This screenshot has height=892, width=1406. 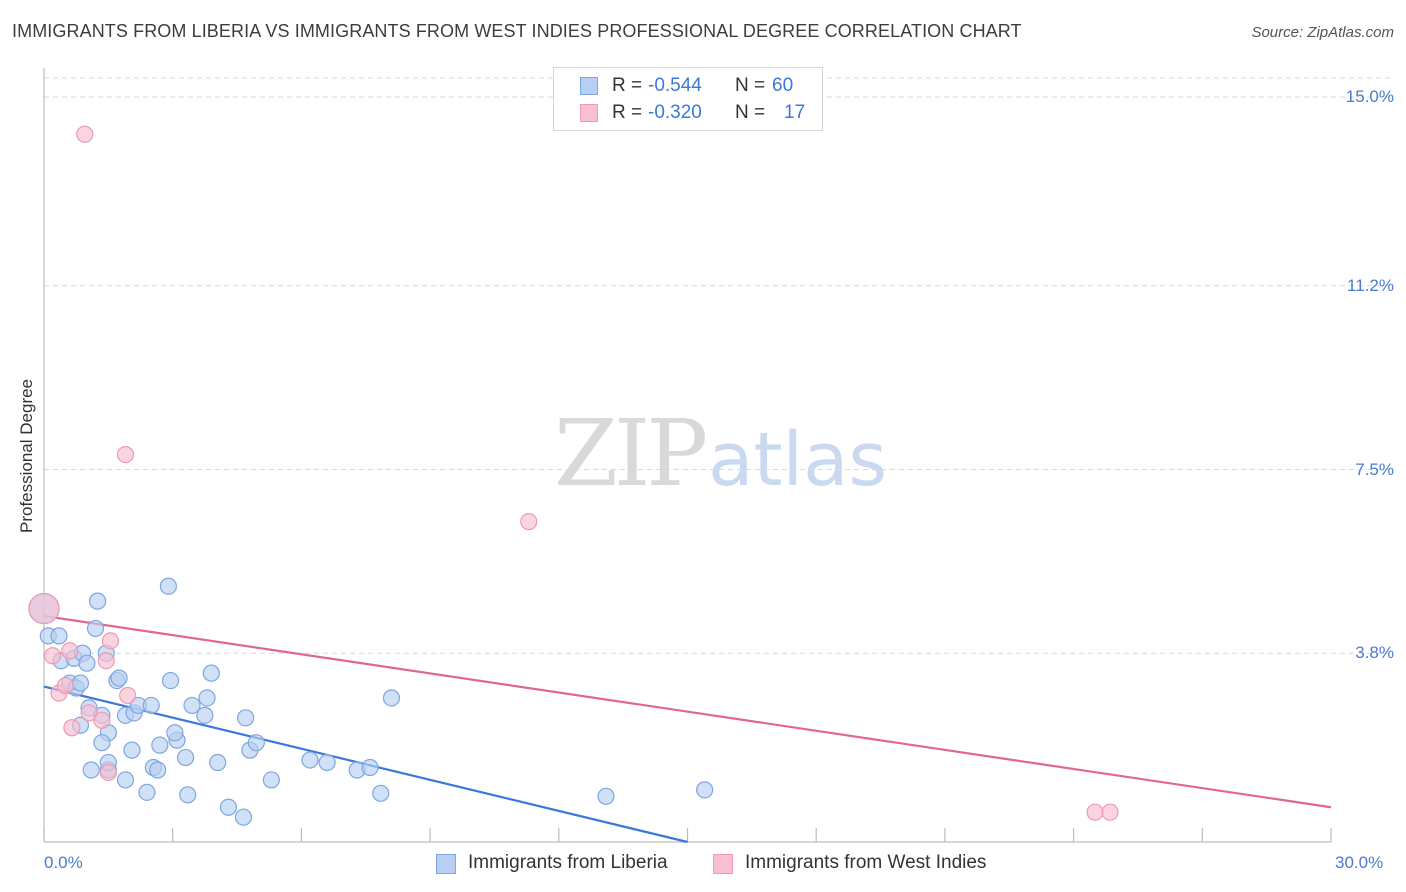 I want to click on y-tick-label: 11.2%, so click(x=1370, y=285).